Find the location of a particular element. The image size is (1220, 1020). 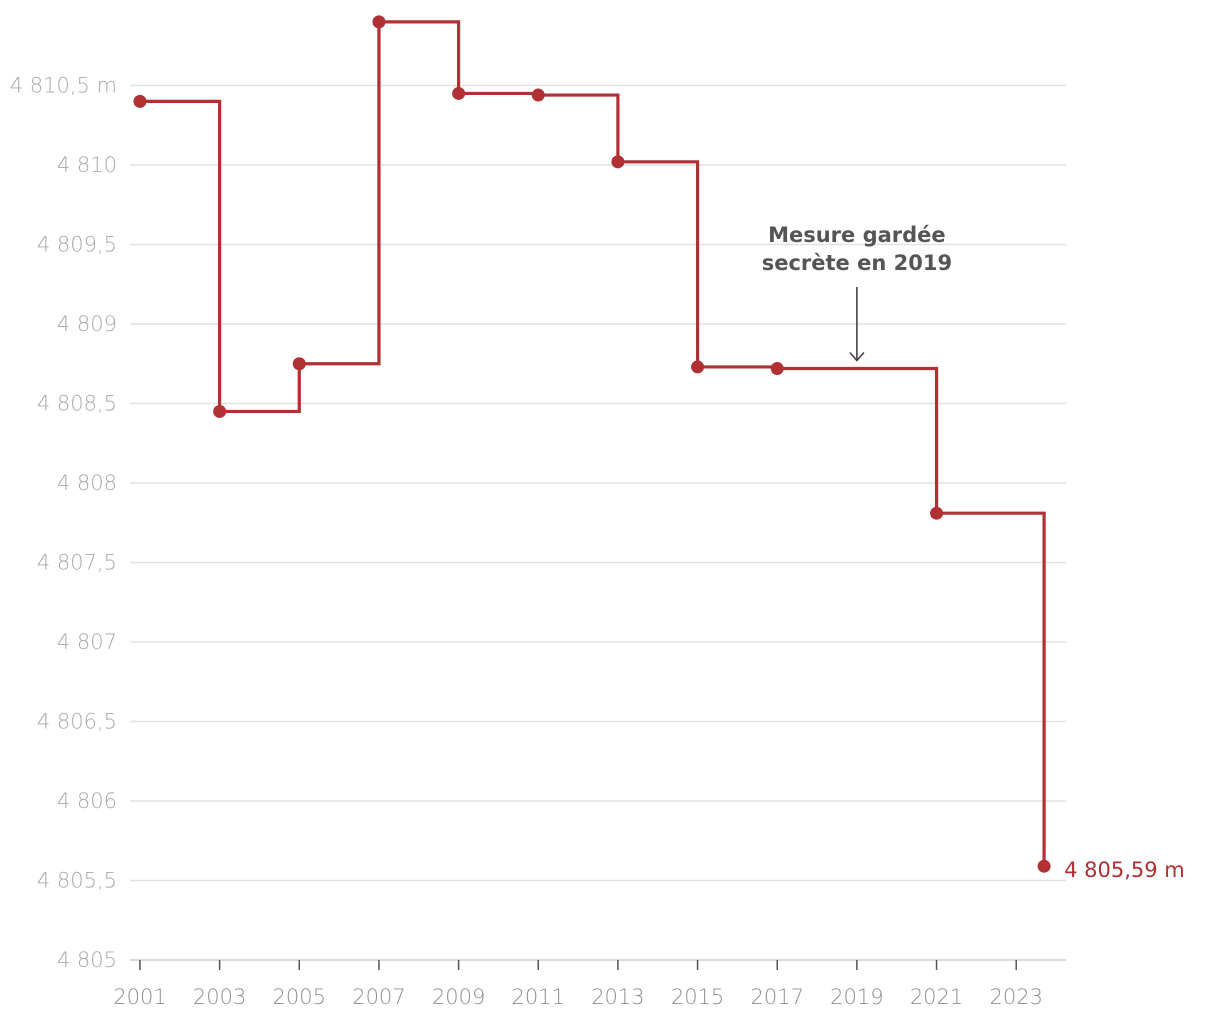

y-tick-label: 4 806,5 is located at coordinates (77, 722).